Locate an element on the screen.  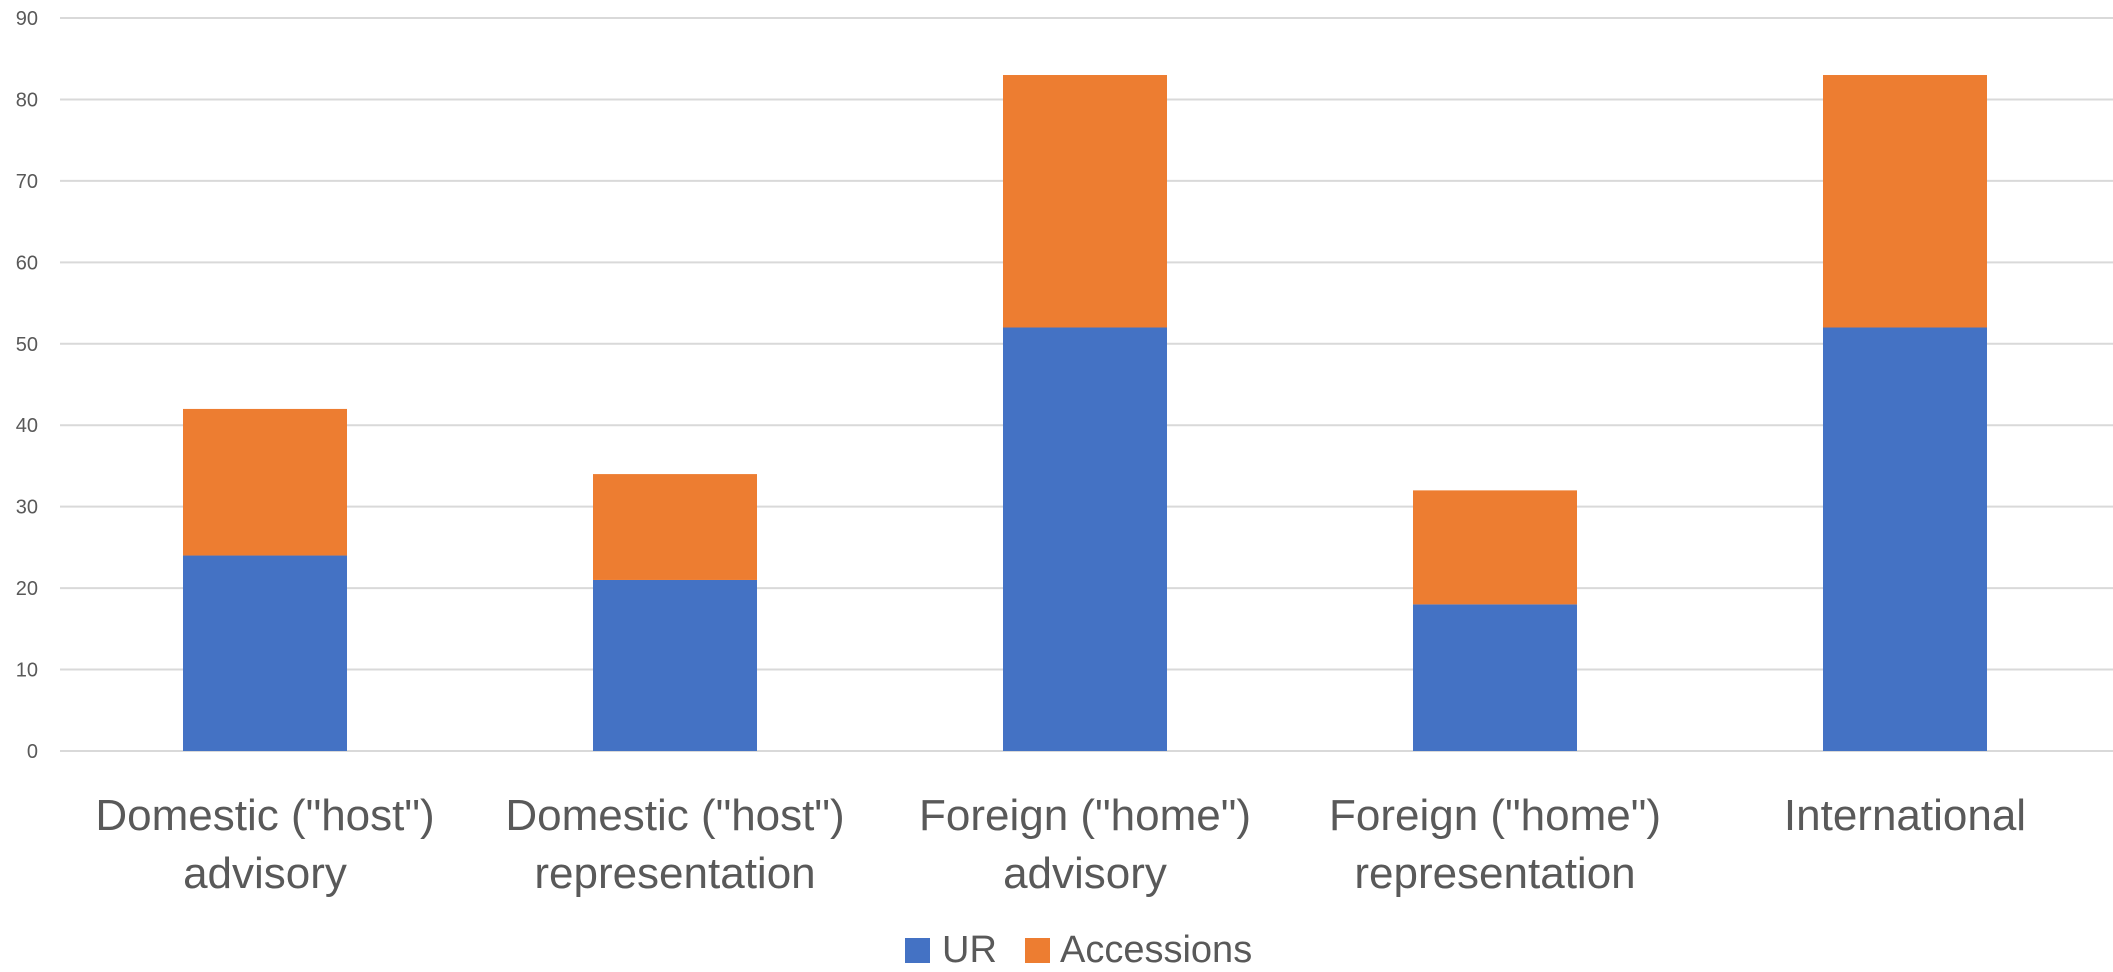
x-tick-label: Domestic ("host") representation is located at coordinates (674, 844).